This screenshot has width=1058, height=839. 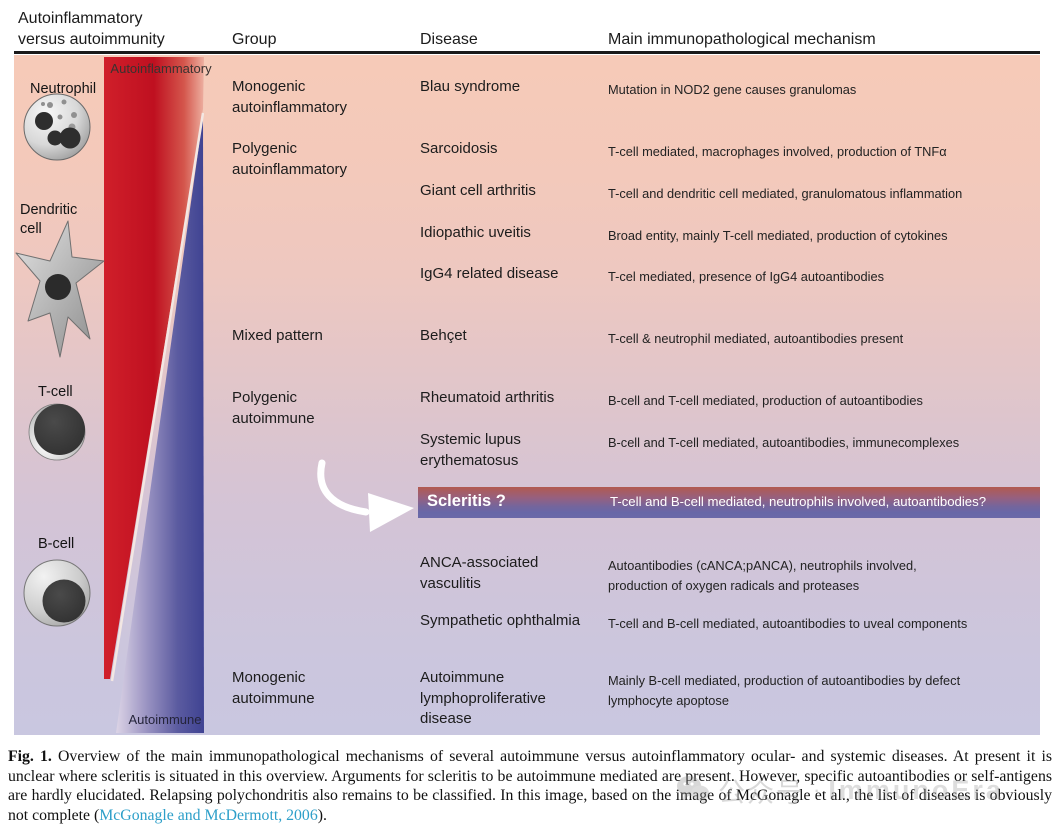 I want to click on header-mechanism: Main immunopathological mechanism, so click(x=742, y=39).